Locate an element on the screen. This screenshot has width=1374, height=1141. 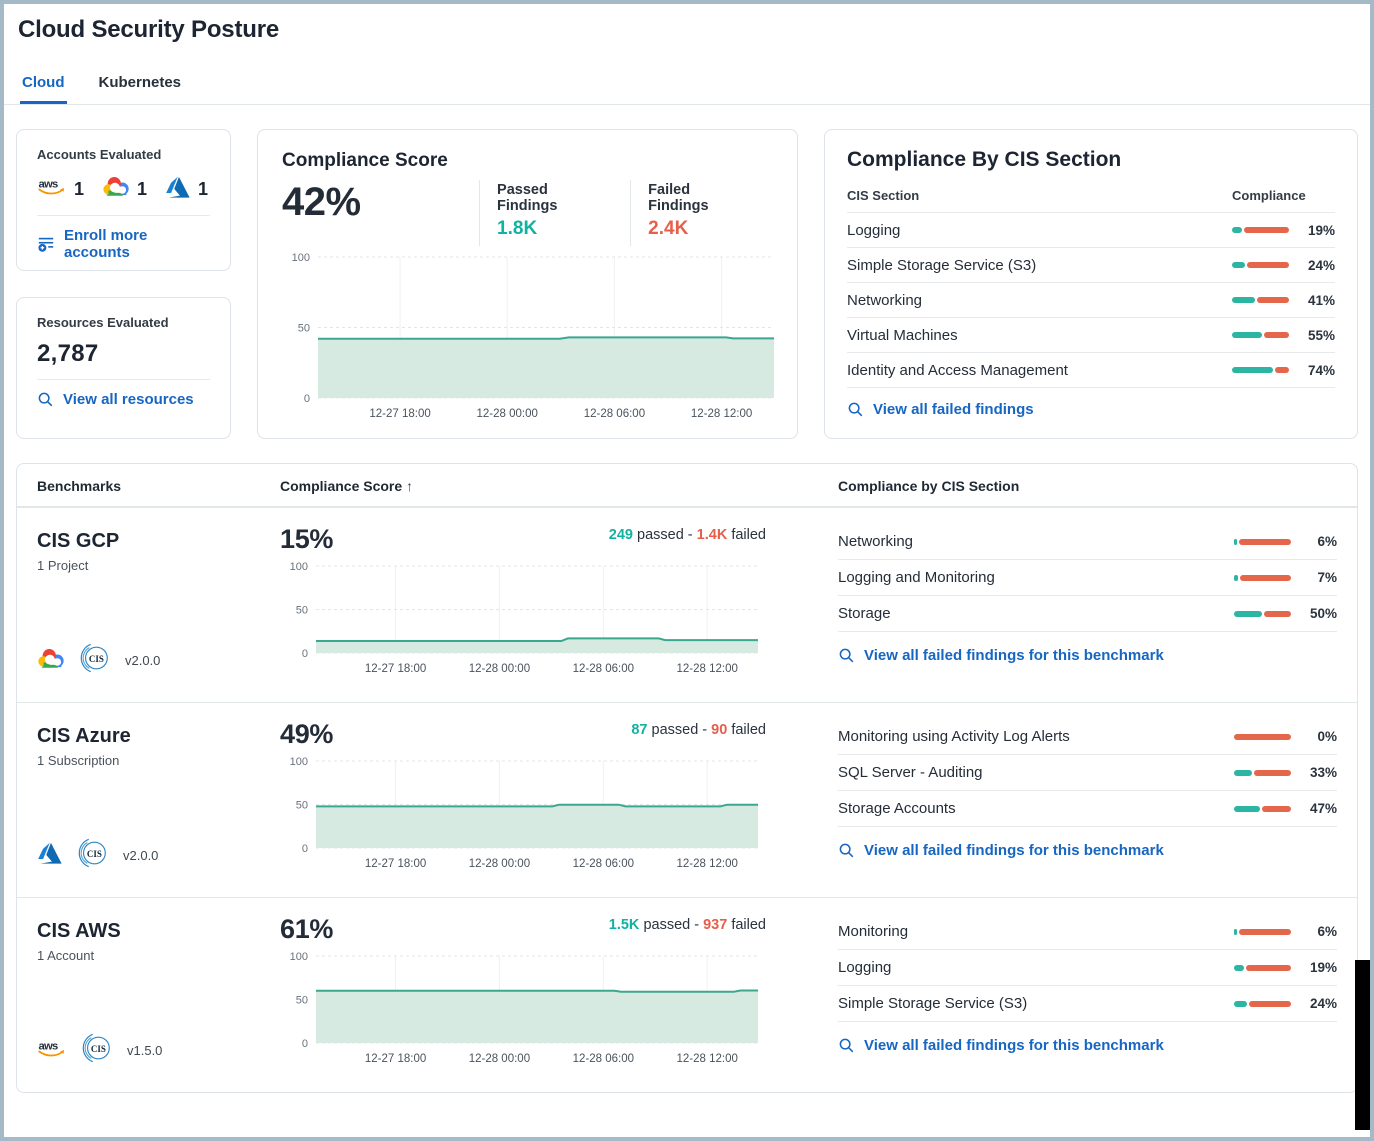
benchmark-scope: 1 Subscription is located at coordinates (78, 760).